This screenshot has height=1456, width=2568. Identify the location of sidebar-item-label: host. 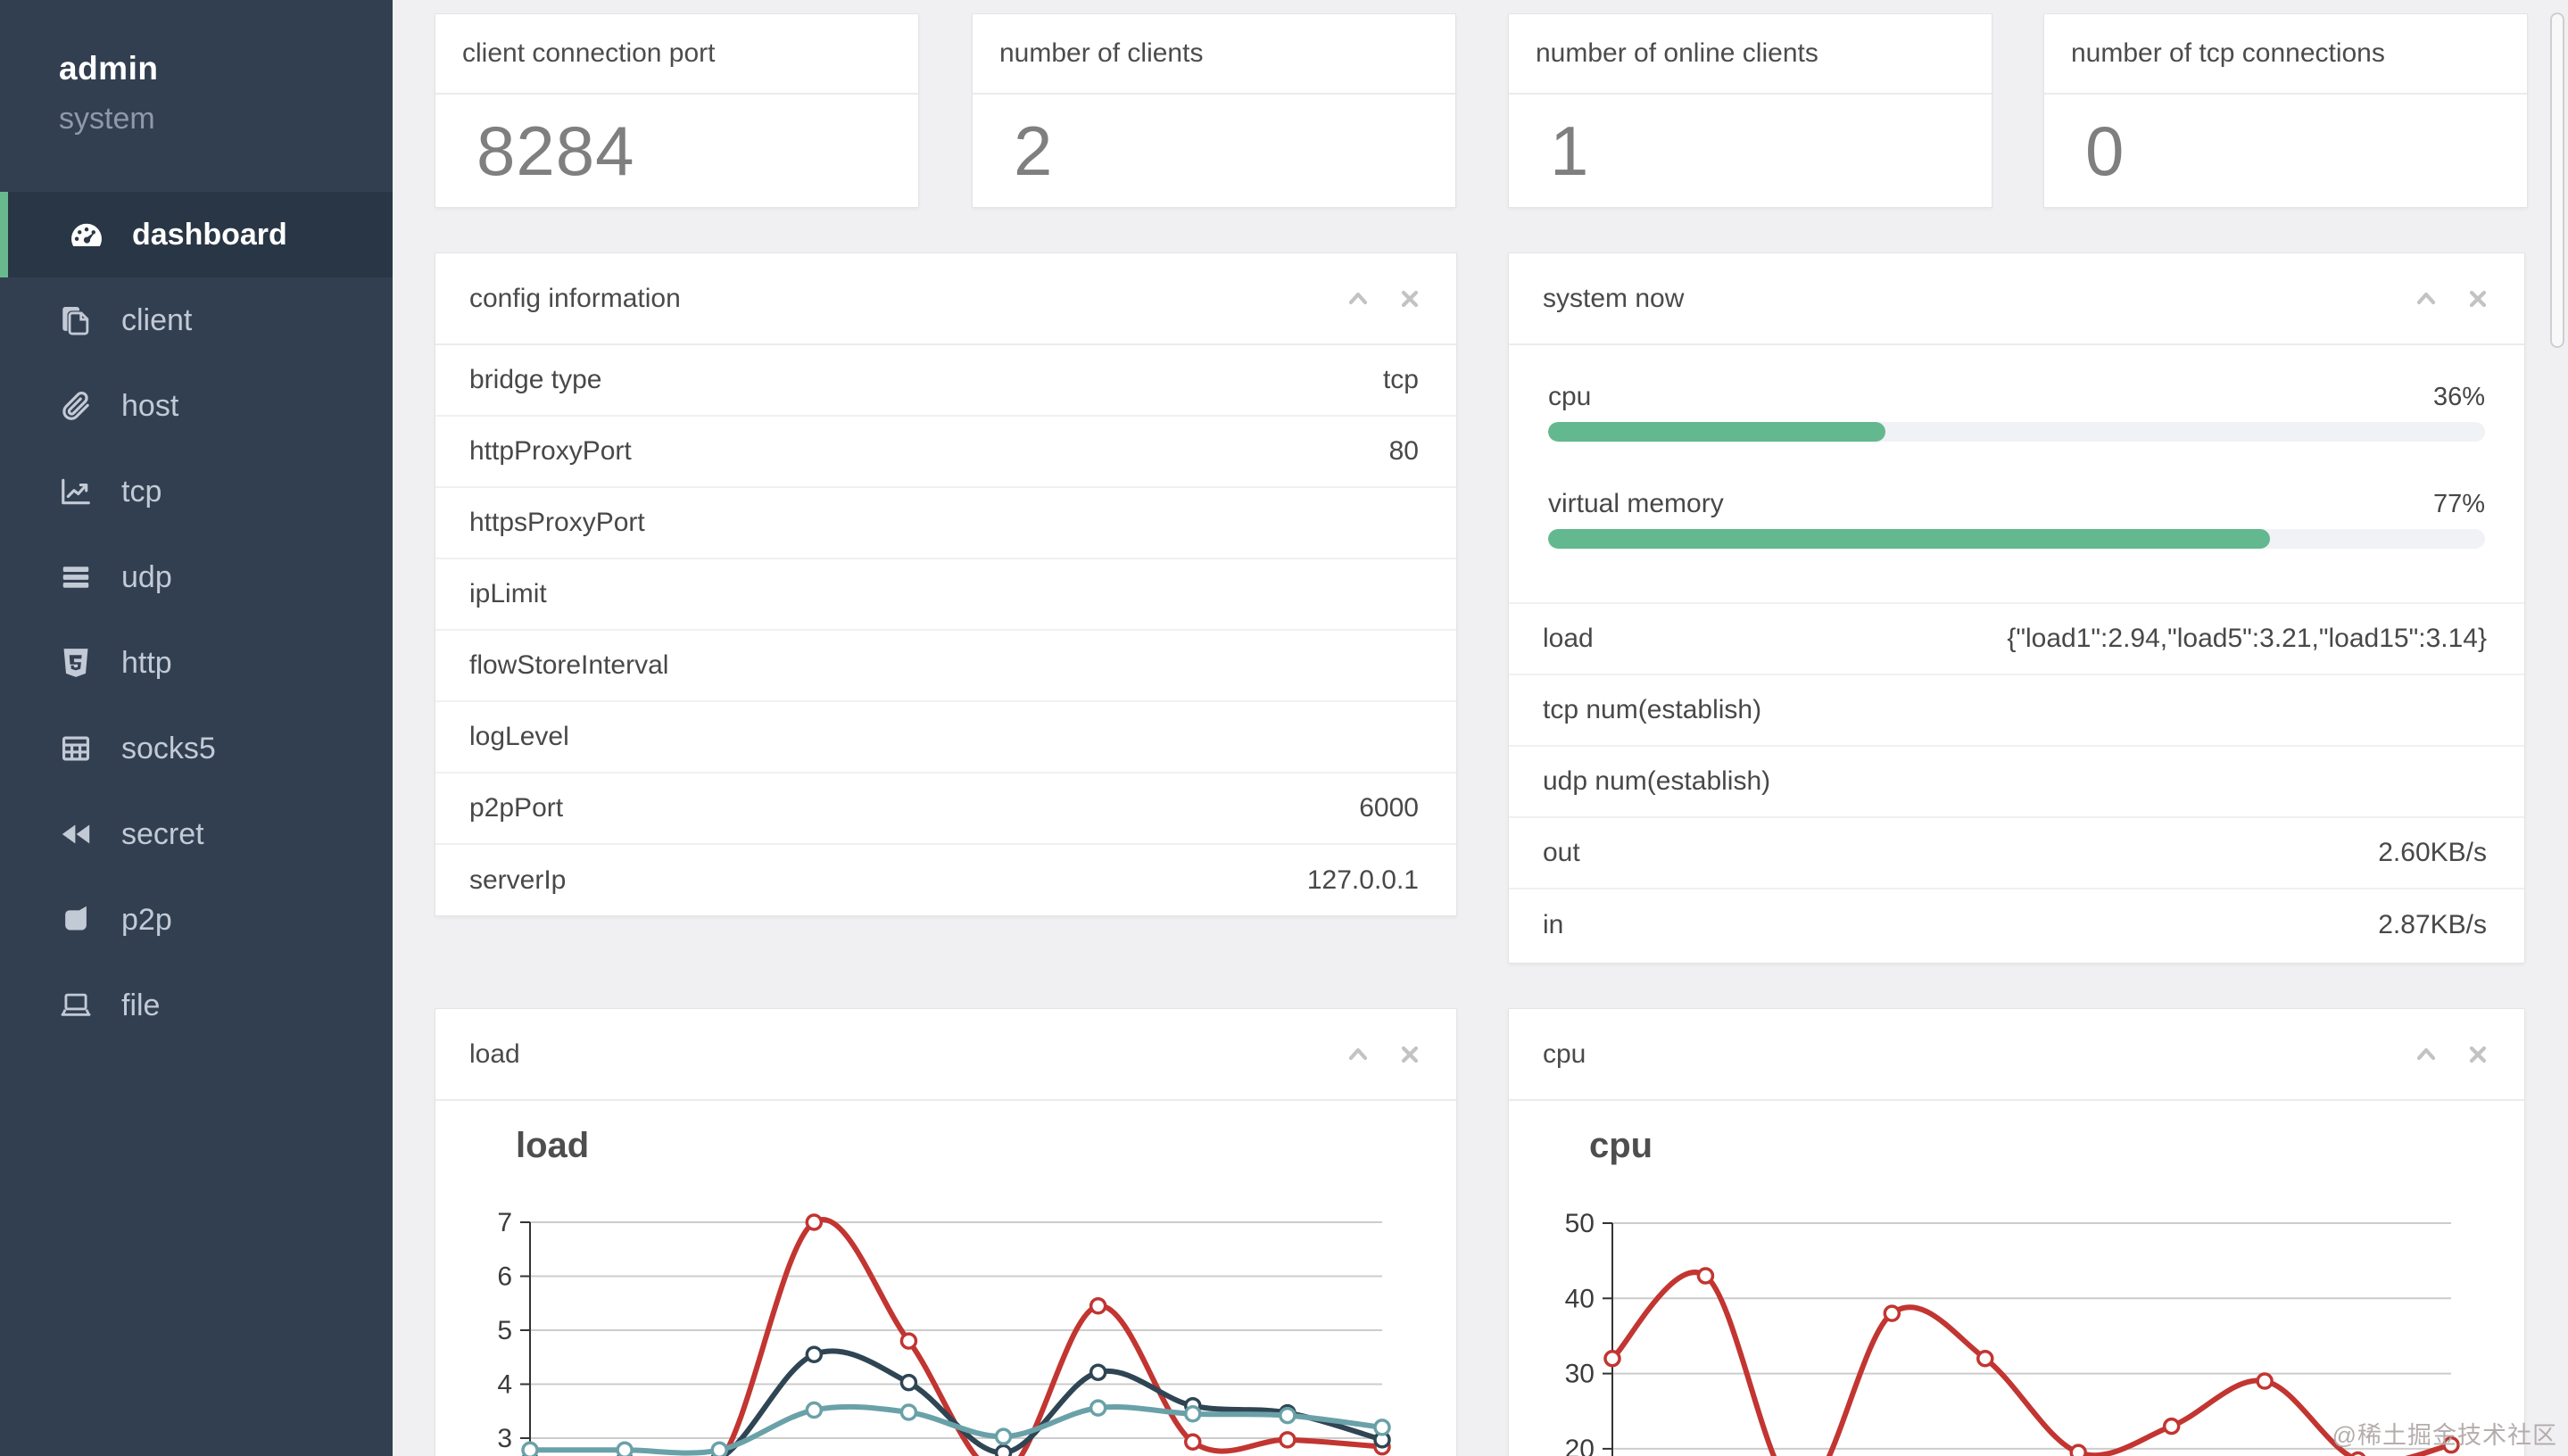
(150, 405).